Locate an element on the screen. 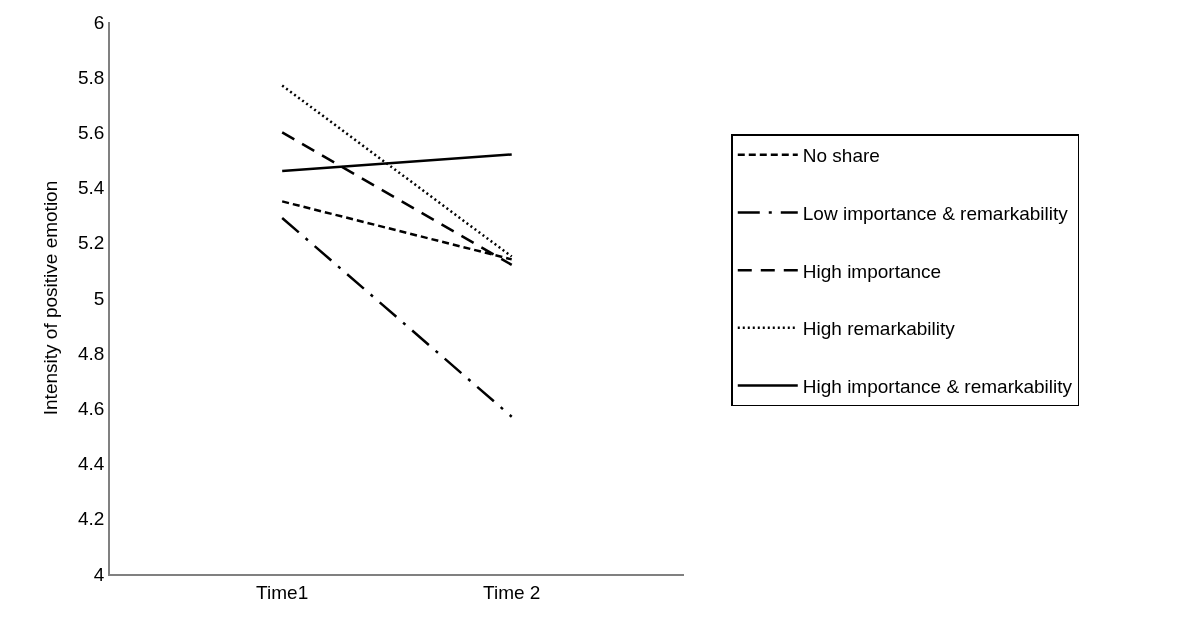  y-axis-title: Intensity of positive emotion is located at coordinates (51, 298).